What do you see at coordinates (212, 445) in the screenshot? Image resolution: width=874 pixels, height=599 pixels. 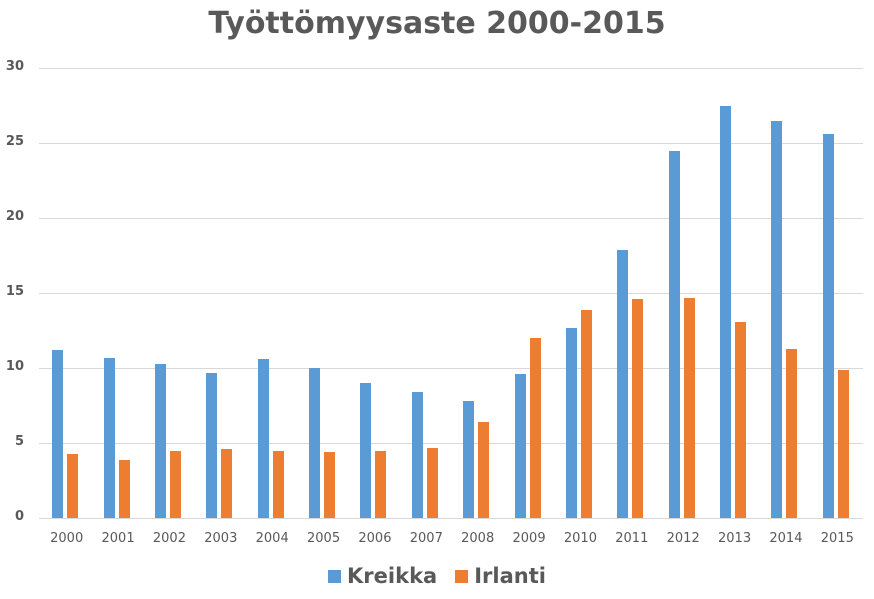 I see `bar-kreikka-2003` at bounding box center [212, 445].